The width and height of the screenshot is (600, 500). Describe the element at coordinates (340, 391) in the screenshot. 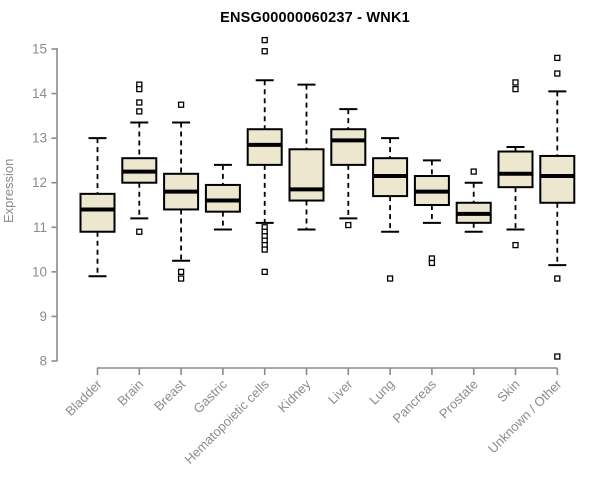

I see `x-tick-label-liver: Liver` at that location.